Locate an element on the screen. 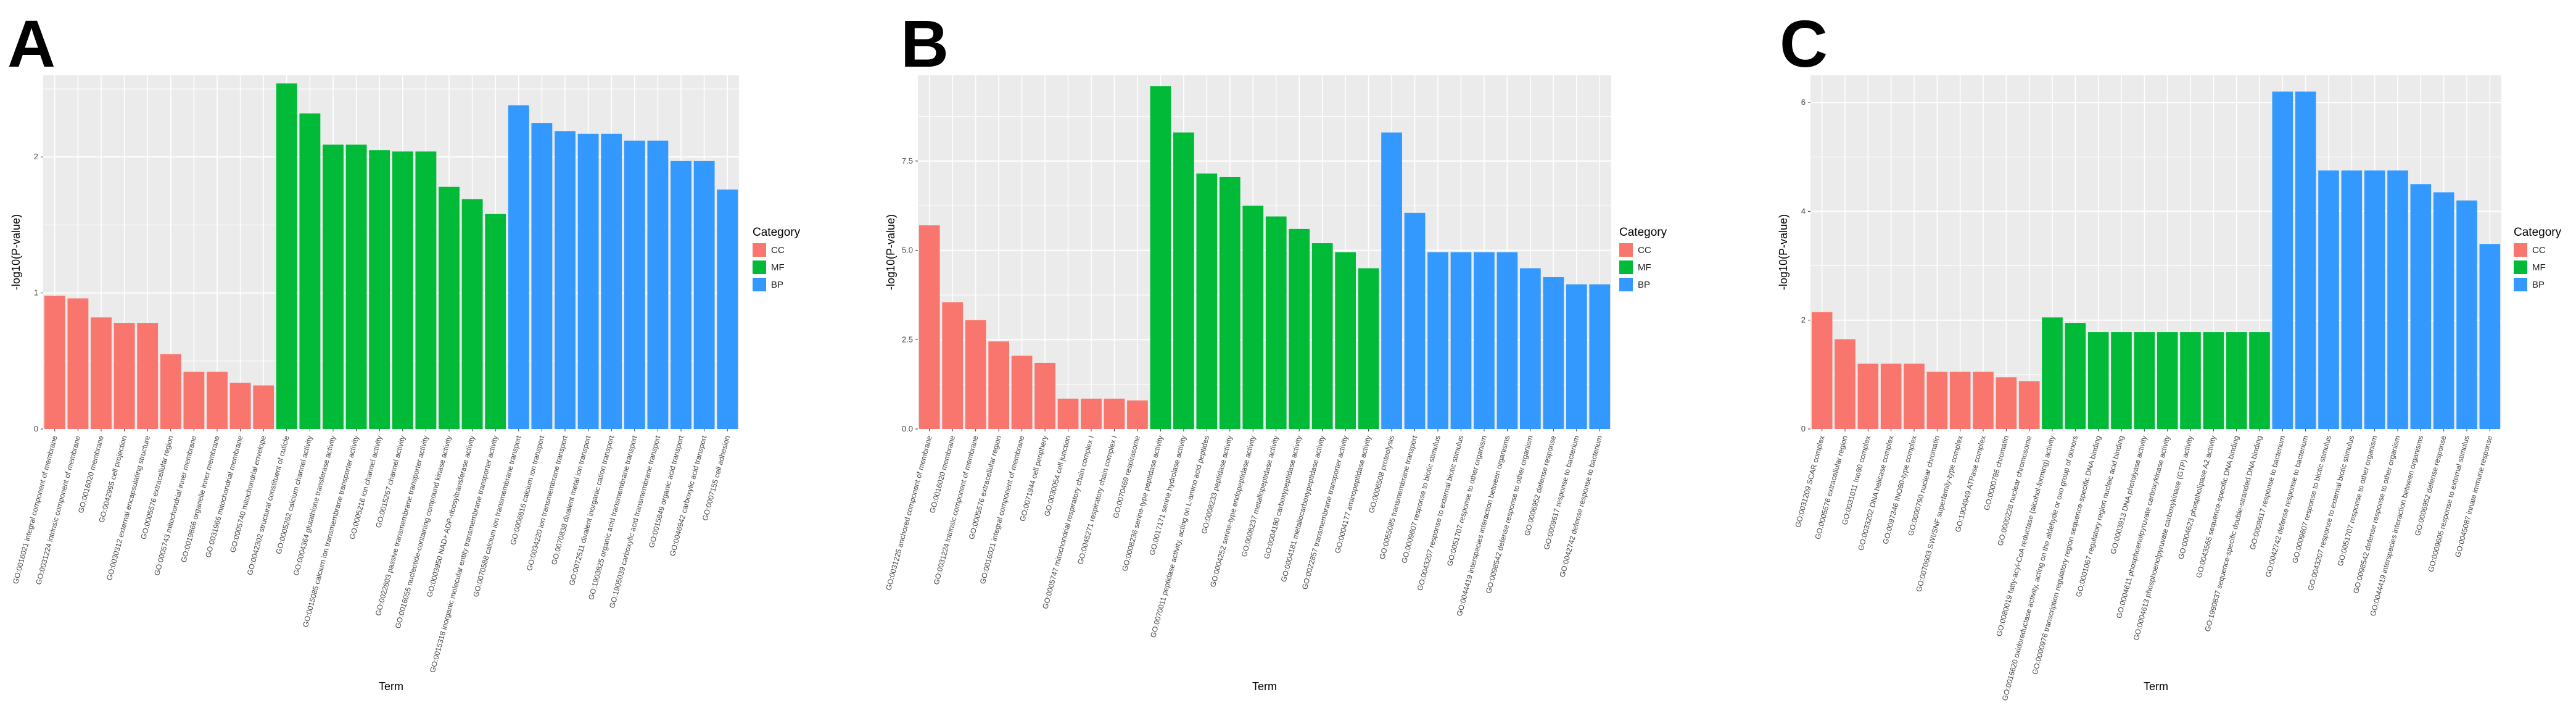  x-tick-label: GO:0034220 ion transmembrane transport is located at coordinates (547, 503).